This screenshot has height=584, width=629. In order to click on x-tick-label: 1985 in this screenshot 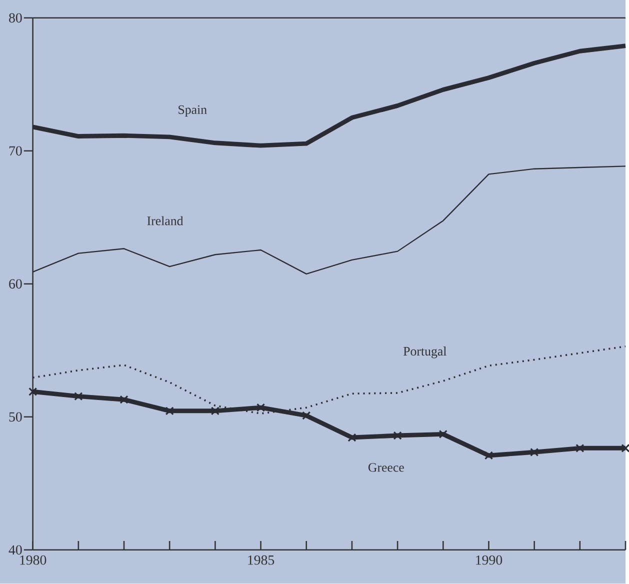, I will do `click(261, 560)`.